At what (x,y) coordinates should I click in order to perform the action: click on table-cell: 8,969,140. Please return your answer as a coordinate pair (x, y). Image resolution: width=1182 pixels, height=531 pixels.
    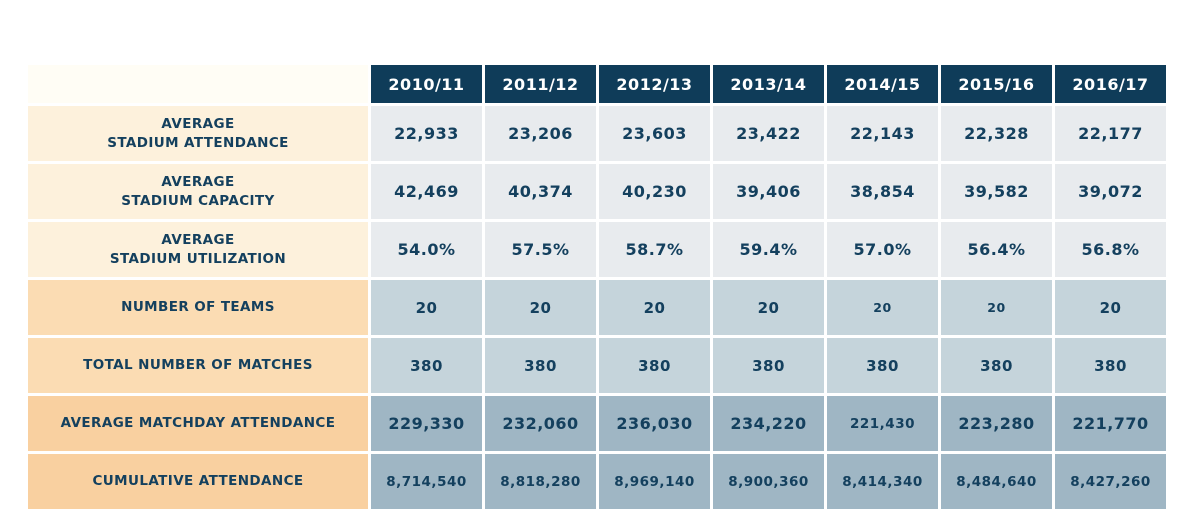
    Looking at the image, I should click on (654, 481).